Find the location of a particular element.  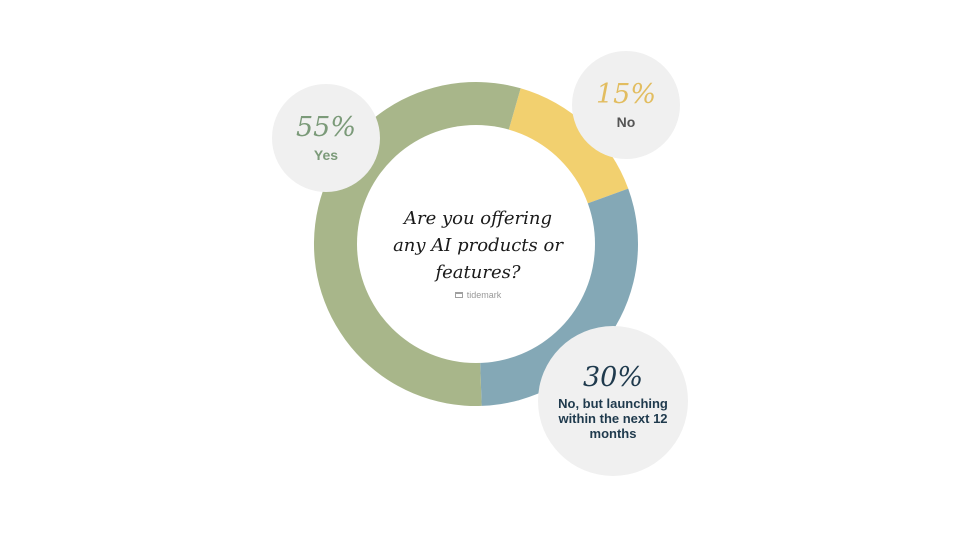

donut-hole is located at coordinates (476, 244).